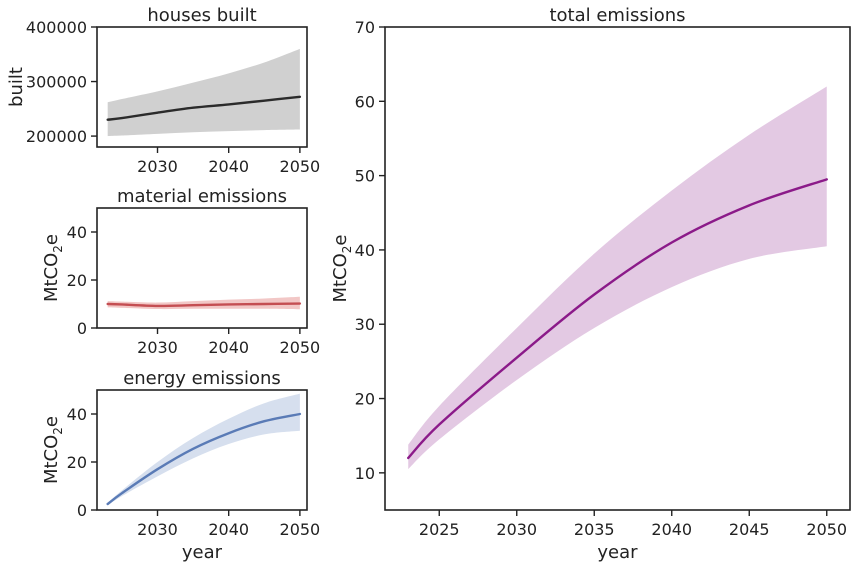  Describe the element at coordinates (202, 196) in the screenshot. I see `chart-title: material emissions` at that location.